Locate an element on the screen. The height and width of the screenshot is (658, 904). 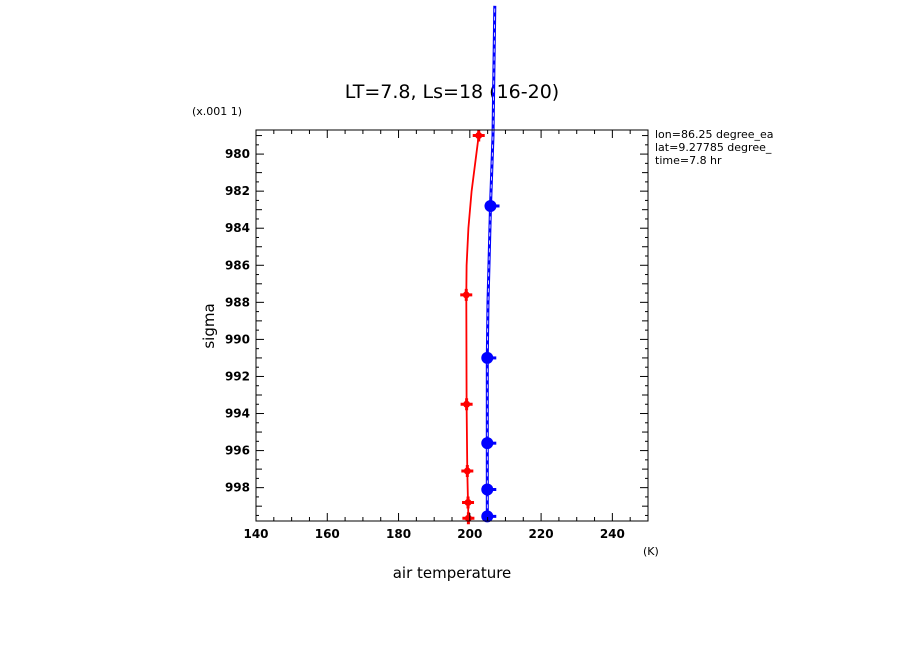
x-tick-label: 180 is located at coordinates (398, 534).